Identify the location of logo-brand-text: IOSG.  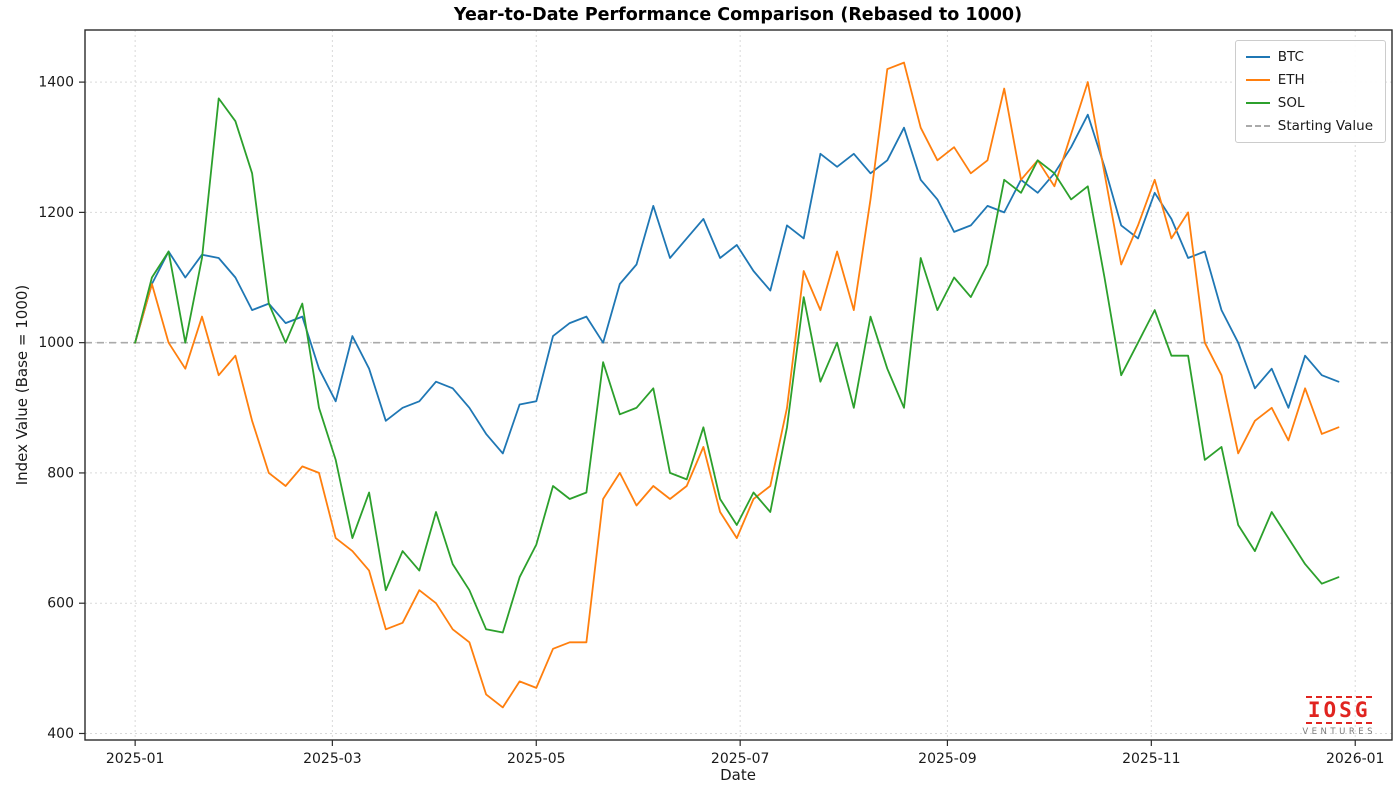
(1339, 709).